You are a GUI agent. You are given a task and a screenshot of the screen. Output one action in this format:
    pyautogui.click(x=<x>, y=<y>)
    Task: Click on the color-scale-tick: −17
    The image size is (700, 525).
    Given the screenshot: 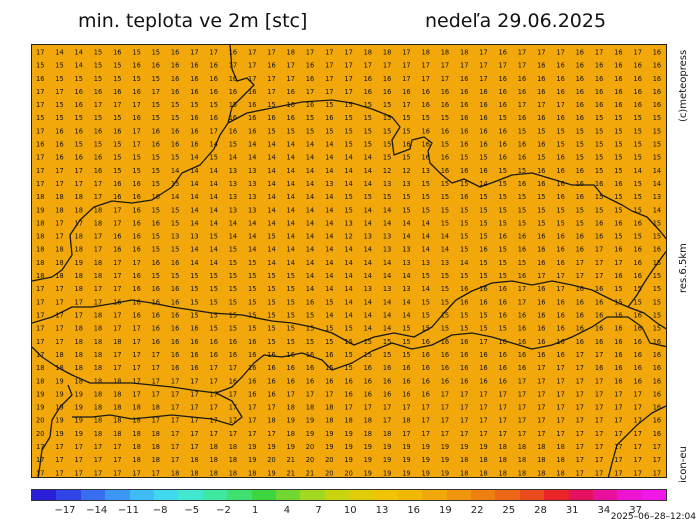 What is the action you would take?
    pyautogui.click(x=65, y=510)
    